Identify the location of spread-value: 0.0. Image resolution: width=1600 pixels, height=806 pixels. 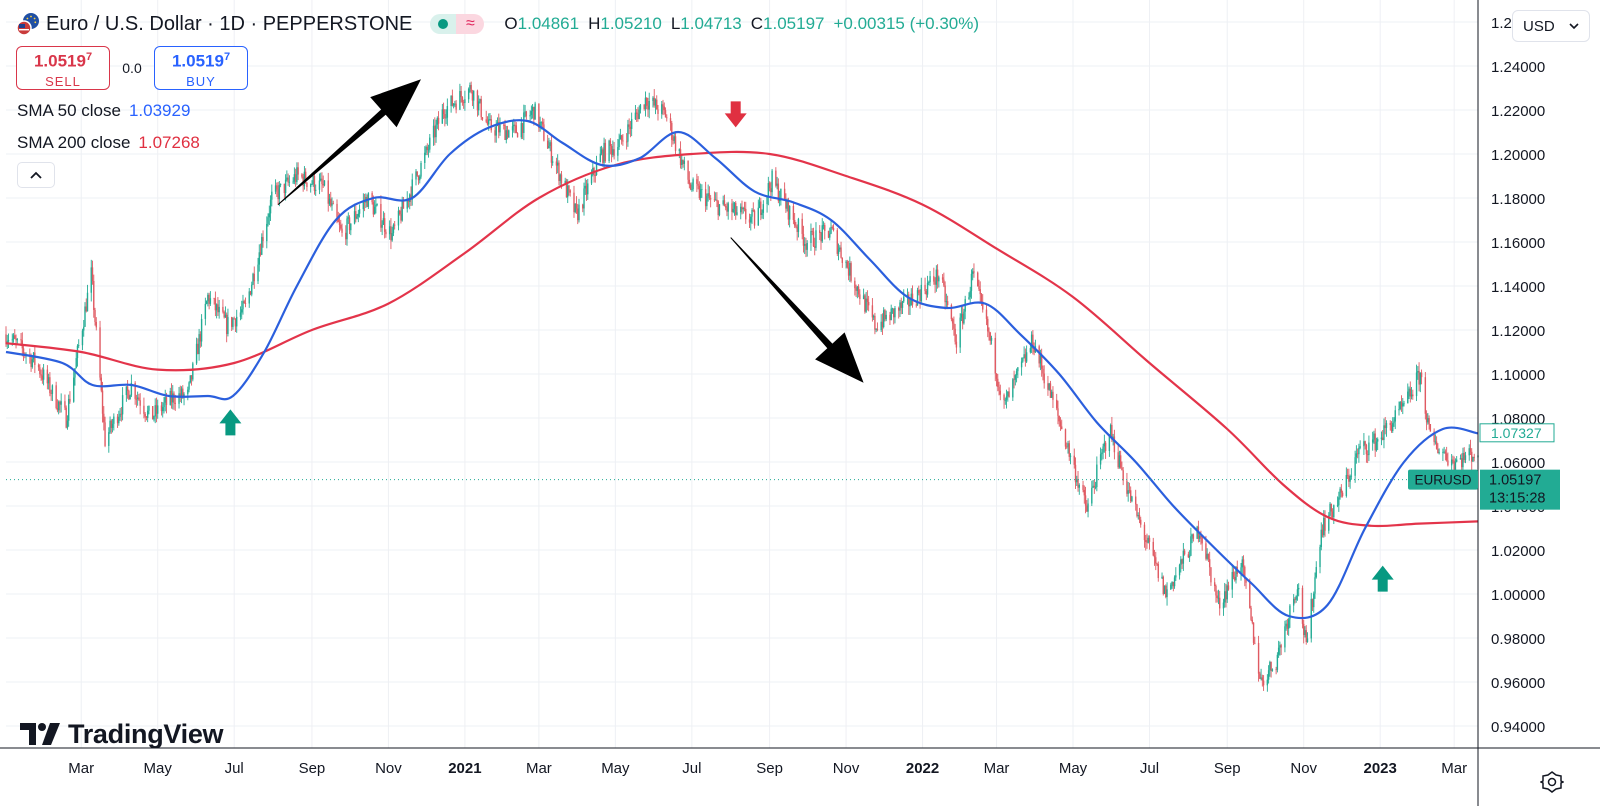
(132, 68).